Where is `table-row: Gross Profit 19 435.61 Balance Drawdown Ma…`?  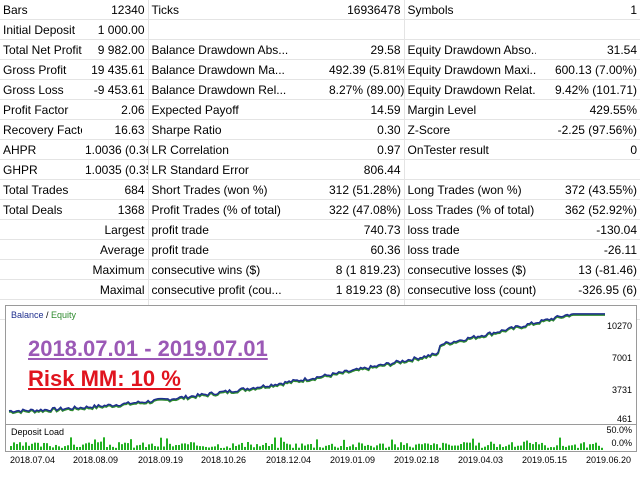
table-row: Gross Profit 19 435.61 Balance Drawdown Ma… is located at coordinates (320, 69).